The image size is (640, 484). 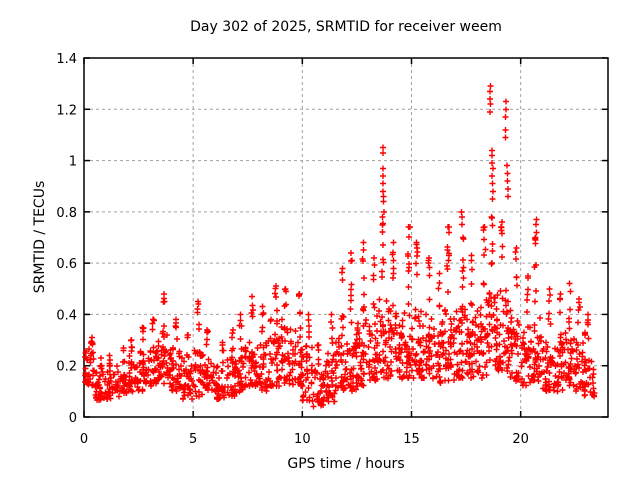 I want to click on x-tick-label: 5, so click(x=193, y=439).